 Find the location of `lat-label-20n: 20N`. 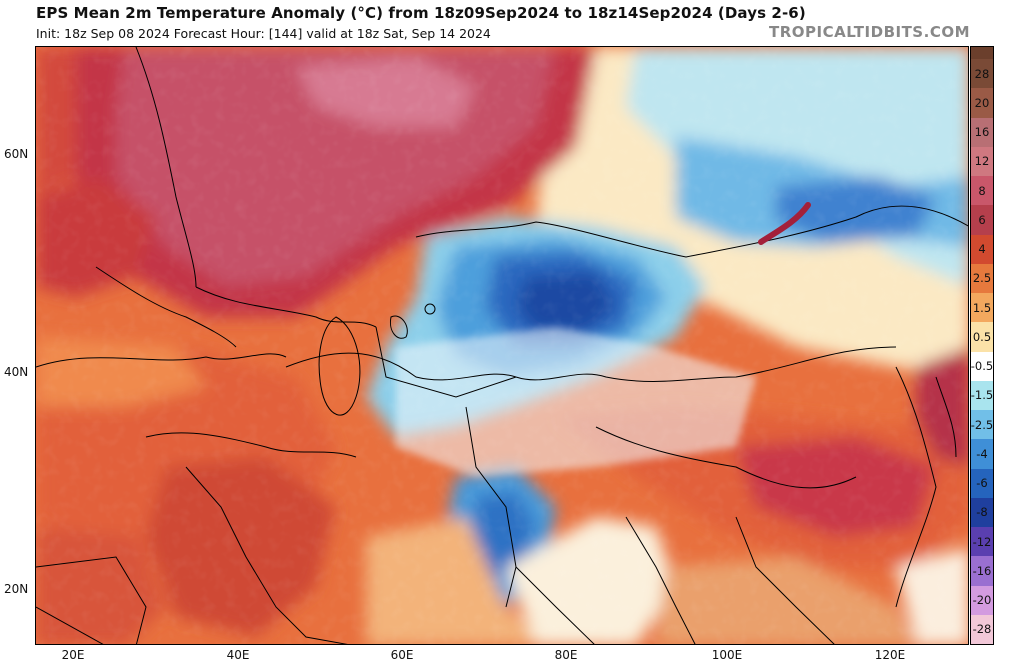

lat-label-20n: 20N is located at coordinates (16, 589).